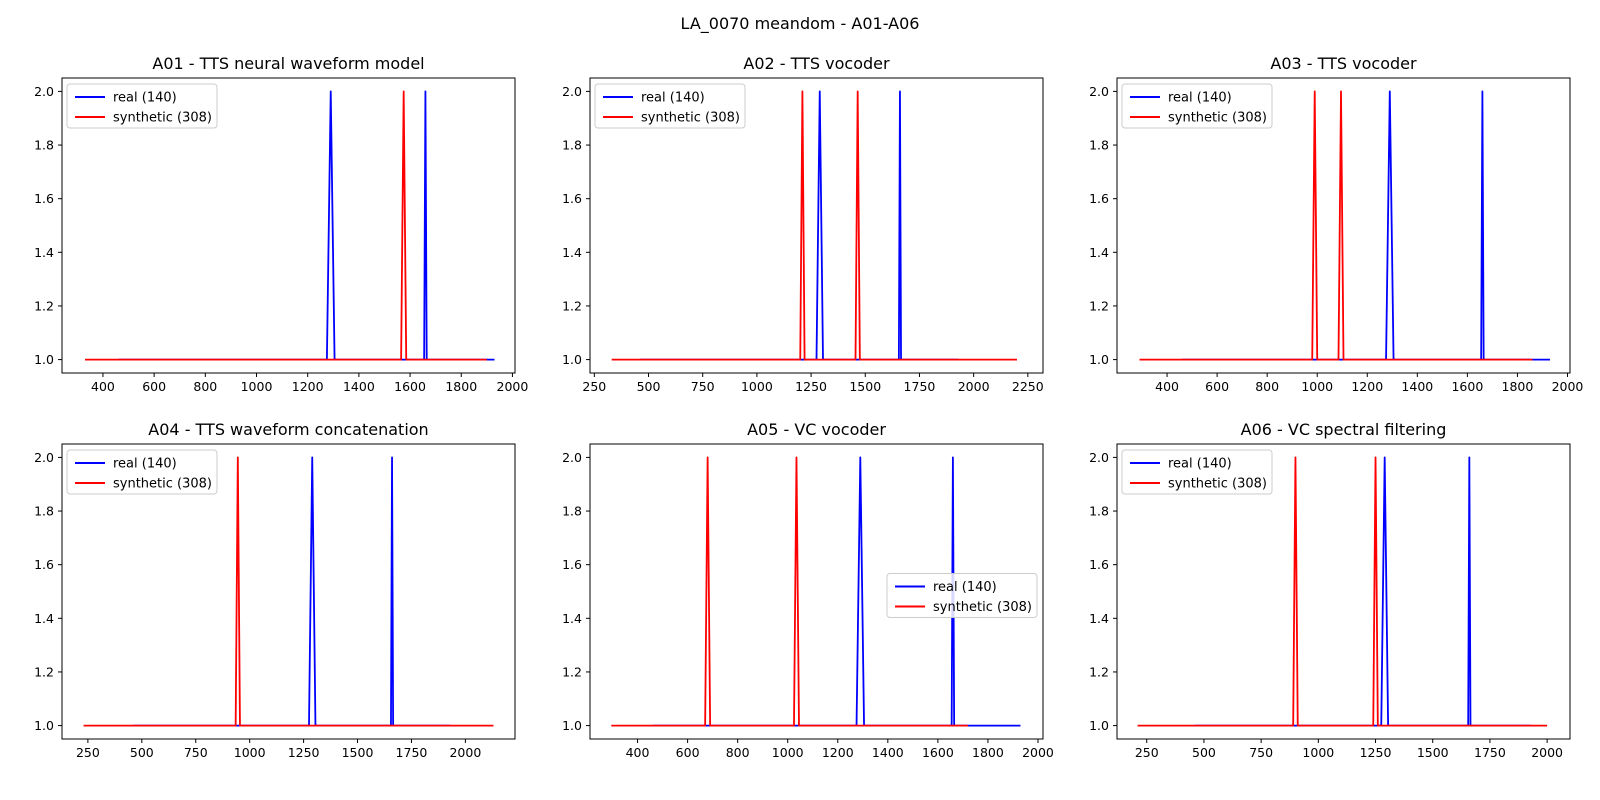  Describe the element at coordinates (816, 429) in the screenshot. I see `subplot-title: A05 - VC vocoder` at that location.